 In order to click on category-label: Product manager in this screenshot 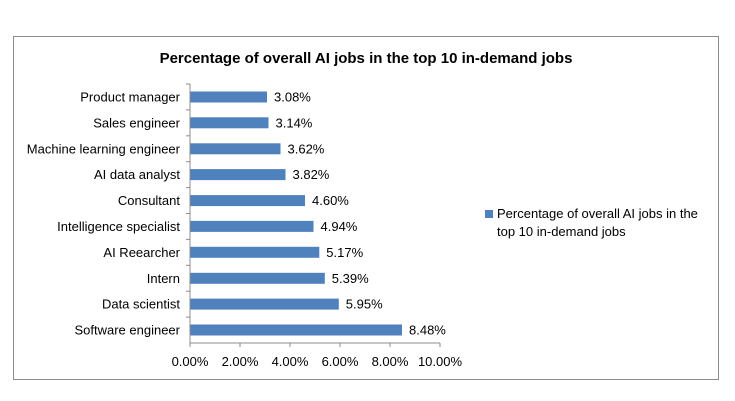, I will do `click(130, 97)`.